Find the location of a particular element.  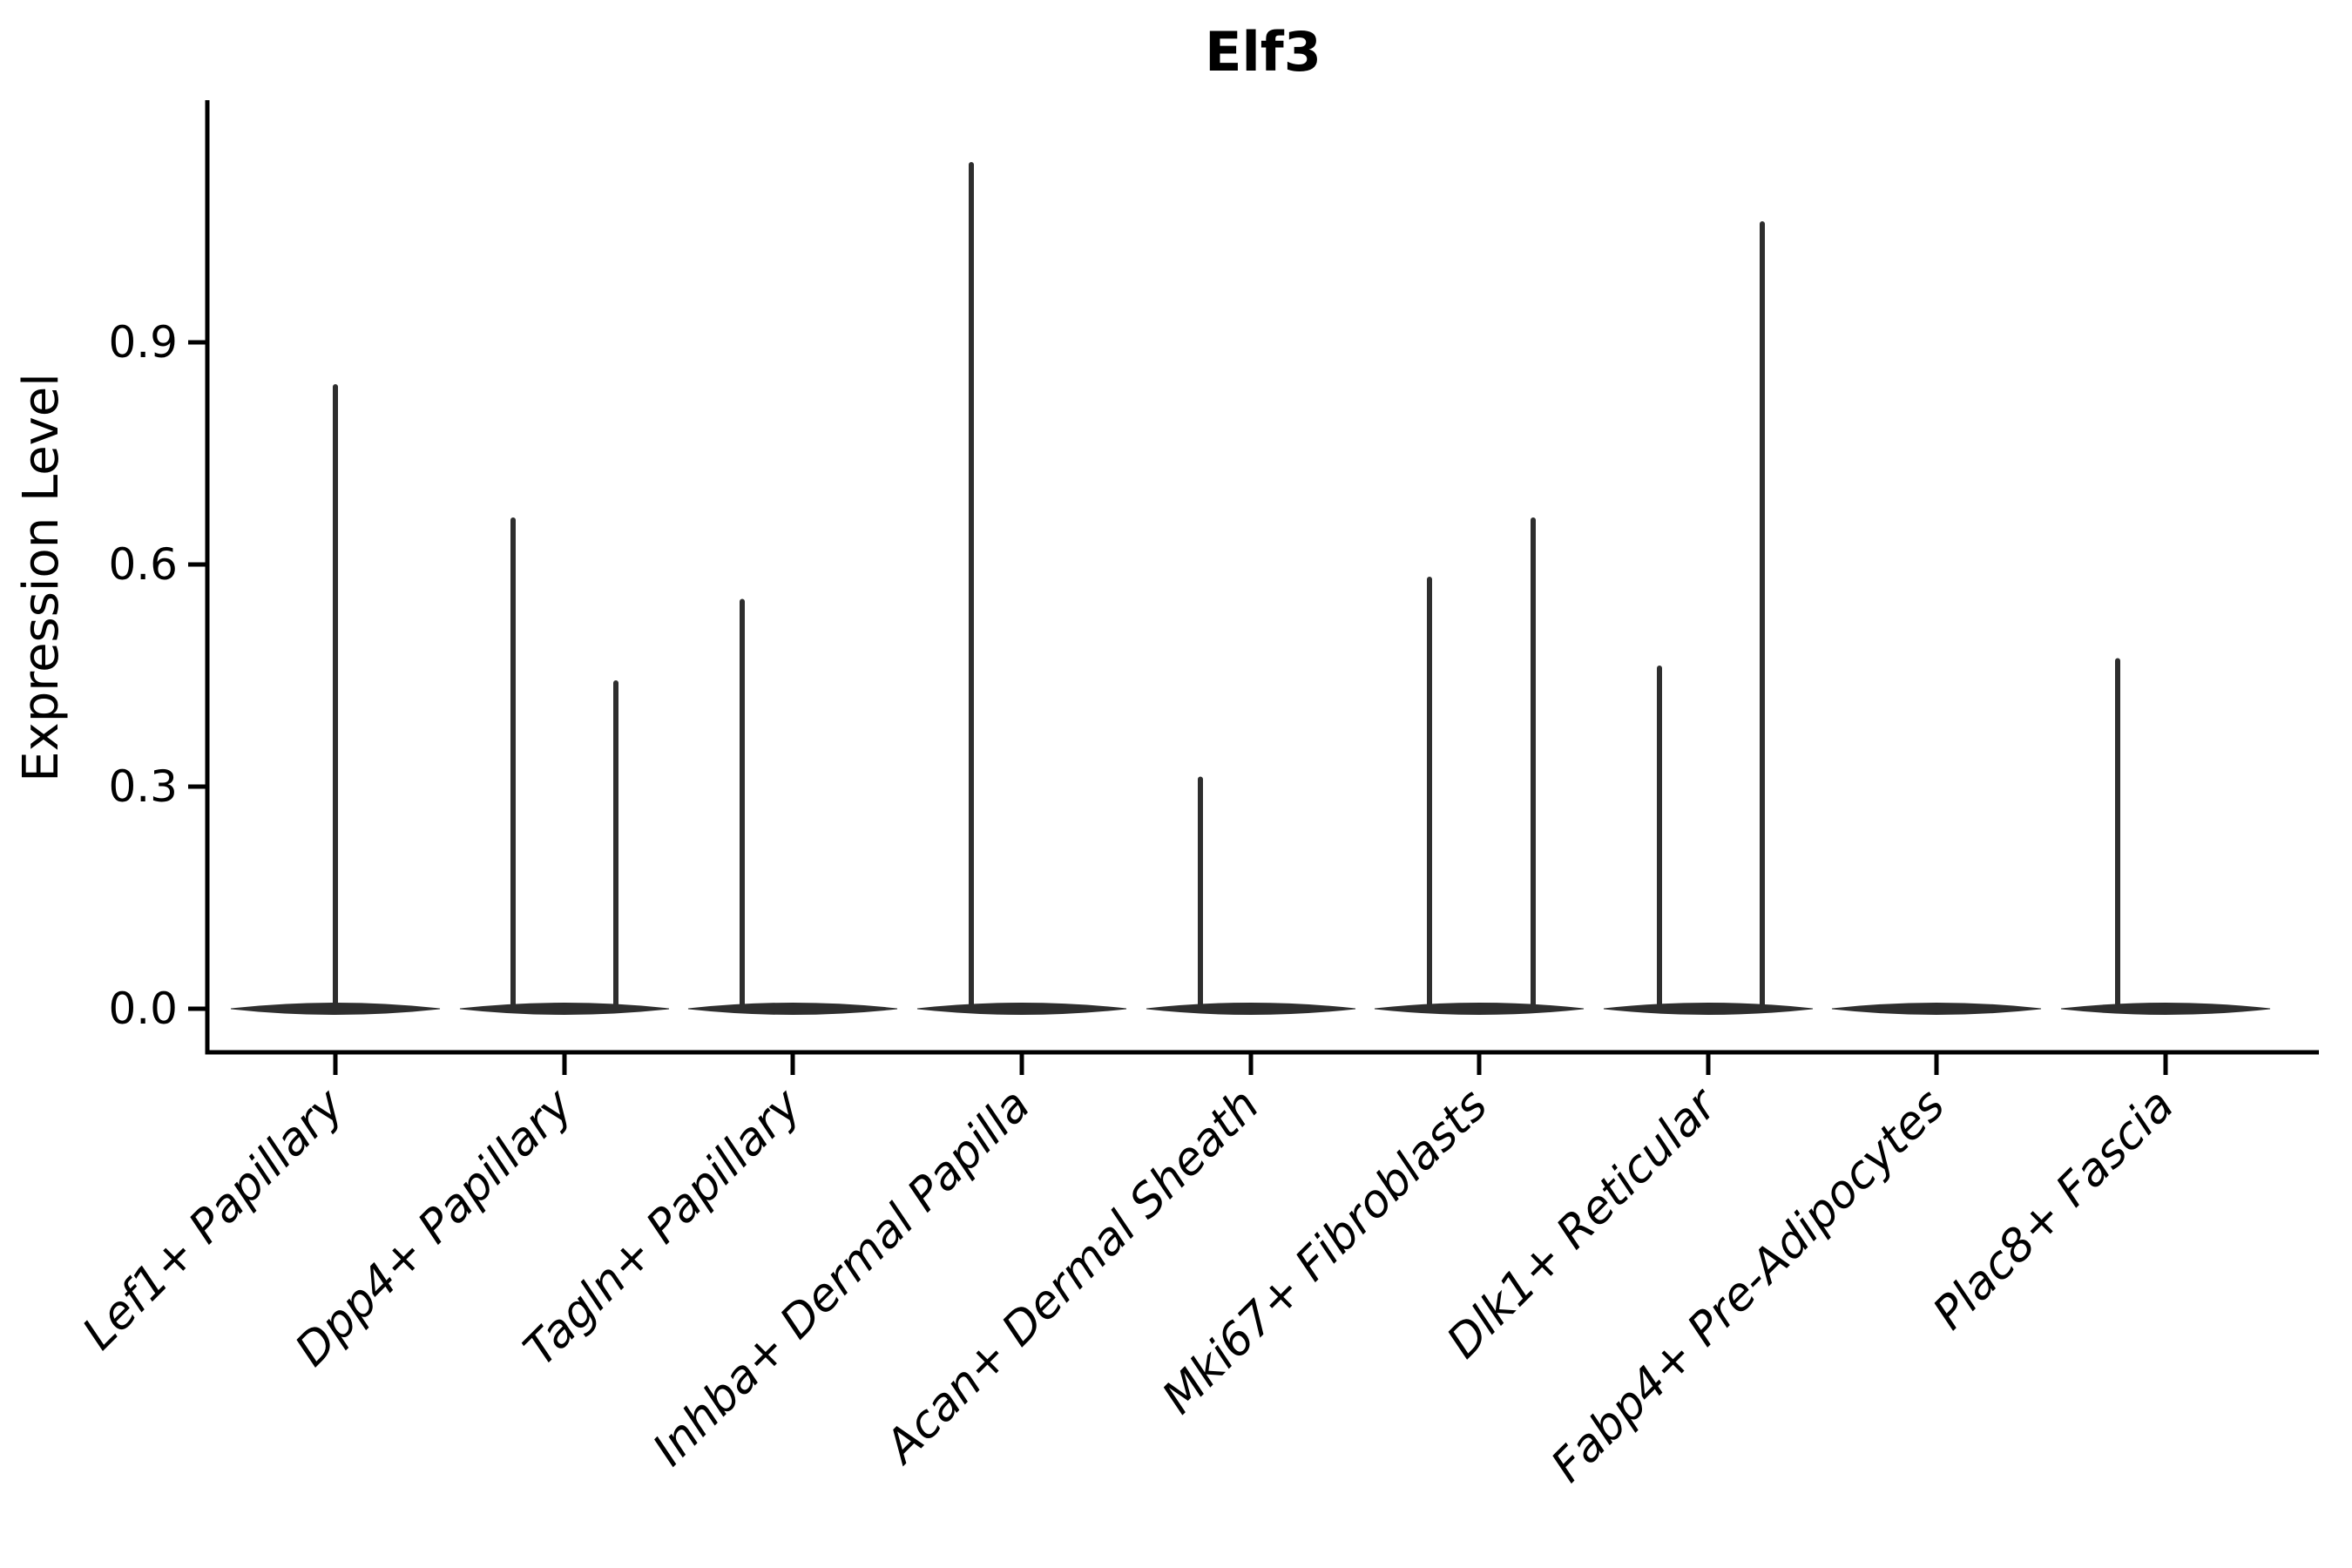

x-tick-label: Fabp4+ Pre-Adipocytes is located at coordinates (1749, 1286).